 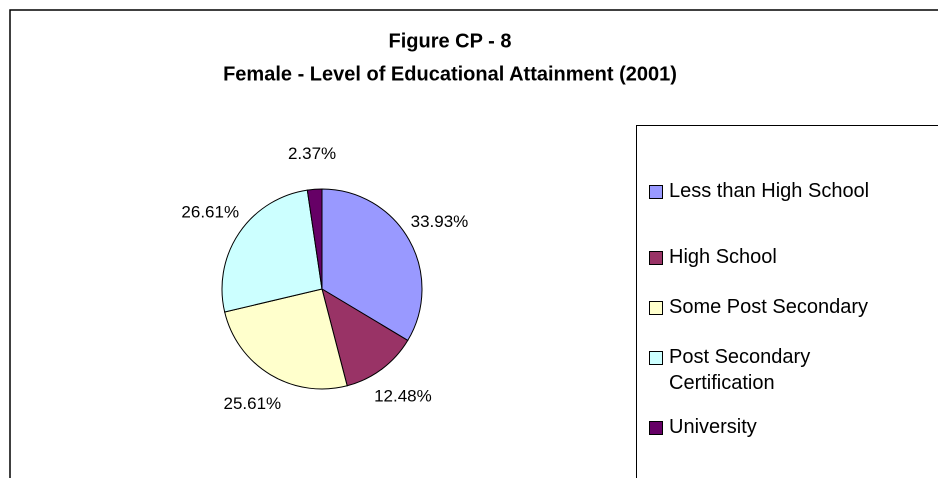 I want to click on legend-item: Post Secondary Certification, so click(x=793, y=370).